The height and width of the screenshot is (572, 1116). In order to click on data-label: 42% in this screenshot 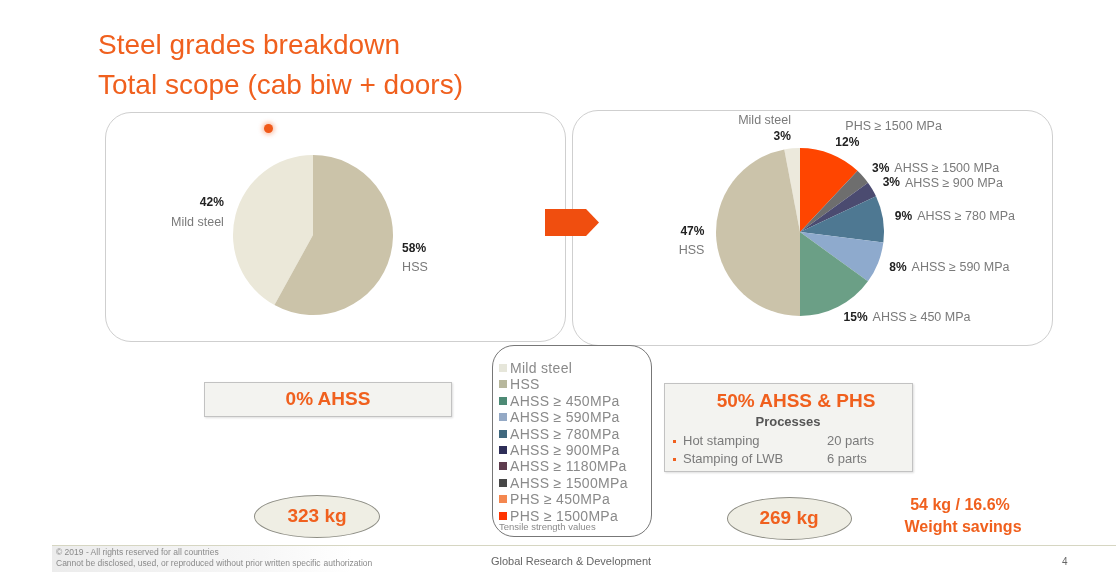, I will do `click(211, 201)`.